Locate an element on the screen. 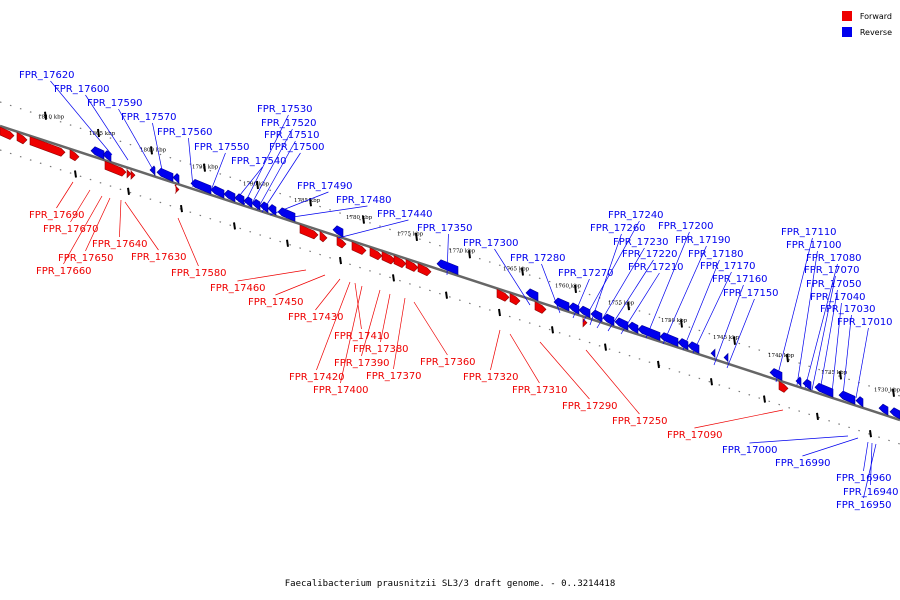 The image size is (900, 600). gene-label: FPR_17500 is located at coordinates (297, 147).